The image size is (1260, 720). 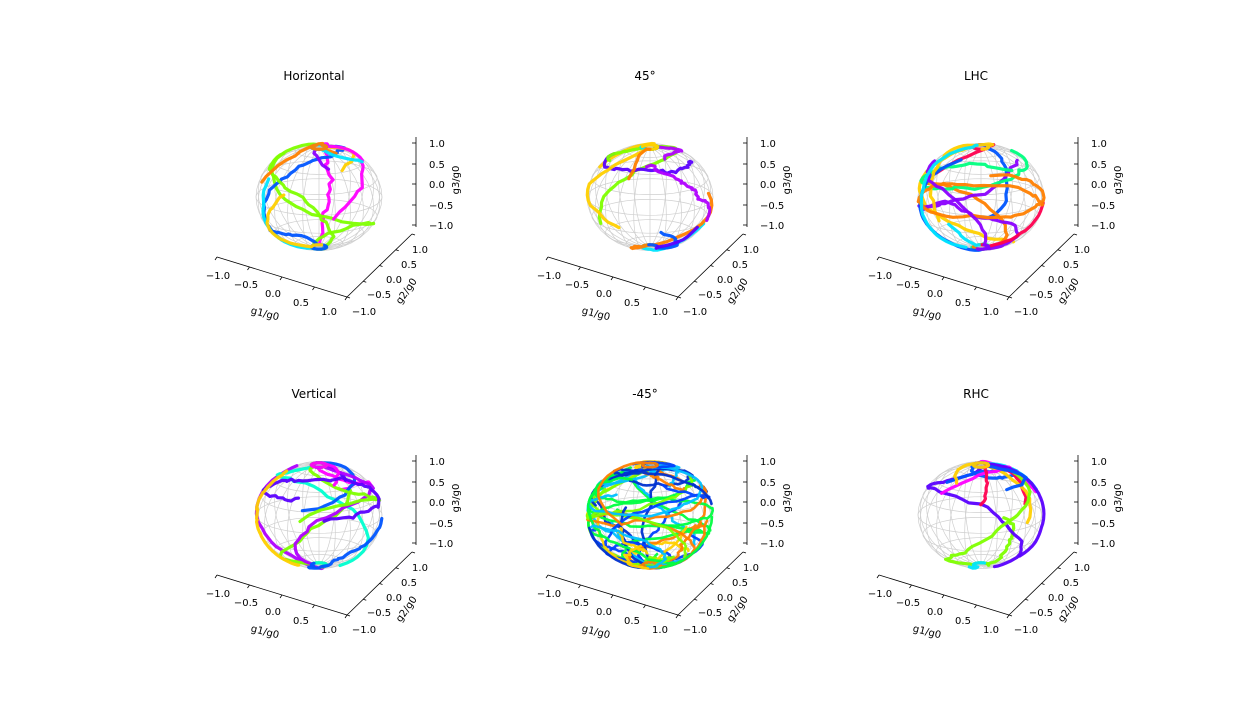 What do you see at coordinates (976, 394) in the screenshot?
I see `subplot-title: RHC` at bounding box center [976, 394].